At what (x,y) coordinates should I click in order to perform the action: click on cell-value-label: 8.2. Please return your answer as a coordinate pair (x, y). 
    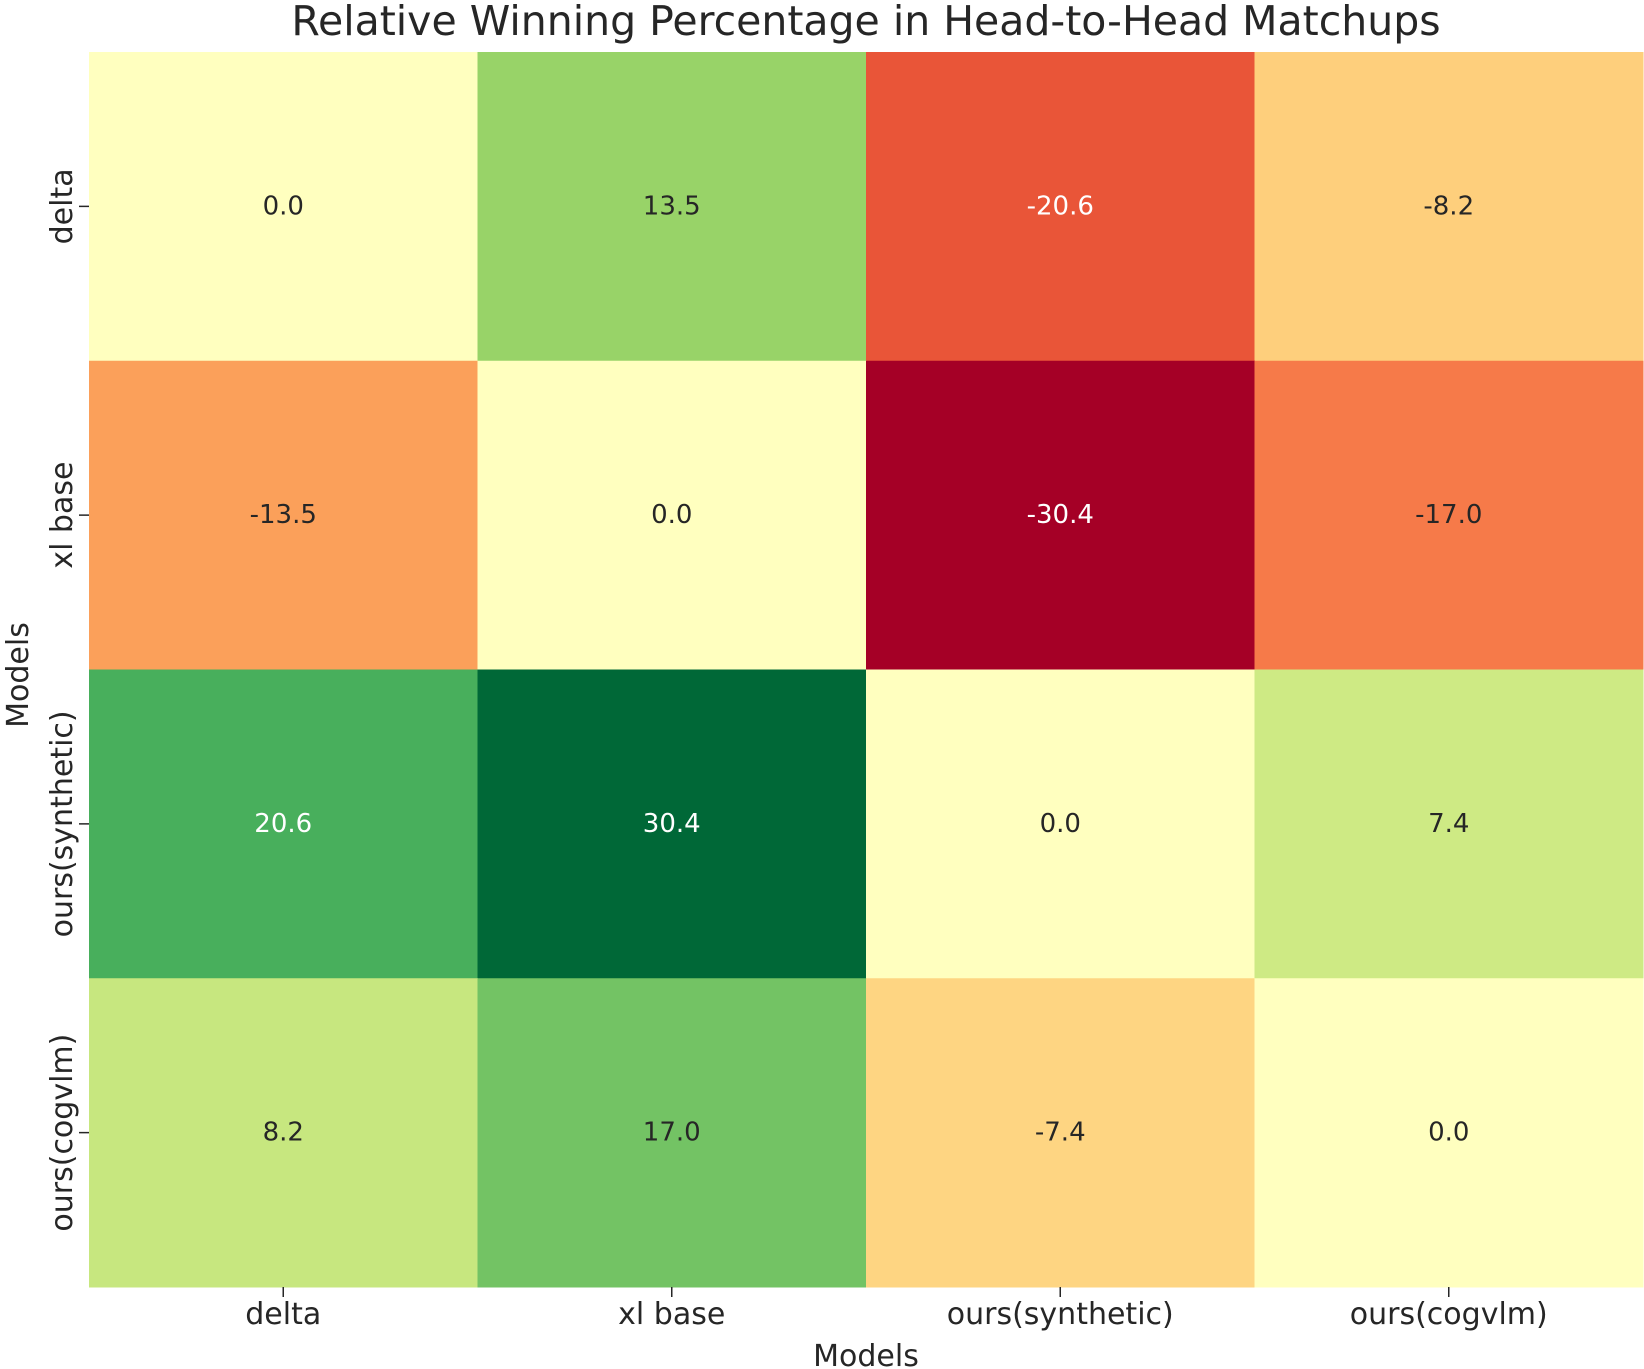
    Looking at the image, I should click on (283, 1133).